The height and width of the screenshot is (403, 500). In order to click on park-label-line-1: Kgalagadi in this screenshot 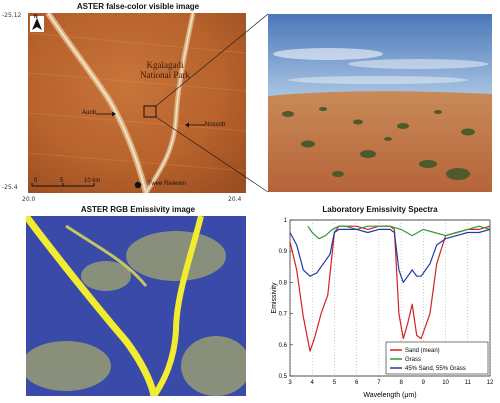, I will do `click(165, 65)`.